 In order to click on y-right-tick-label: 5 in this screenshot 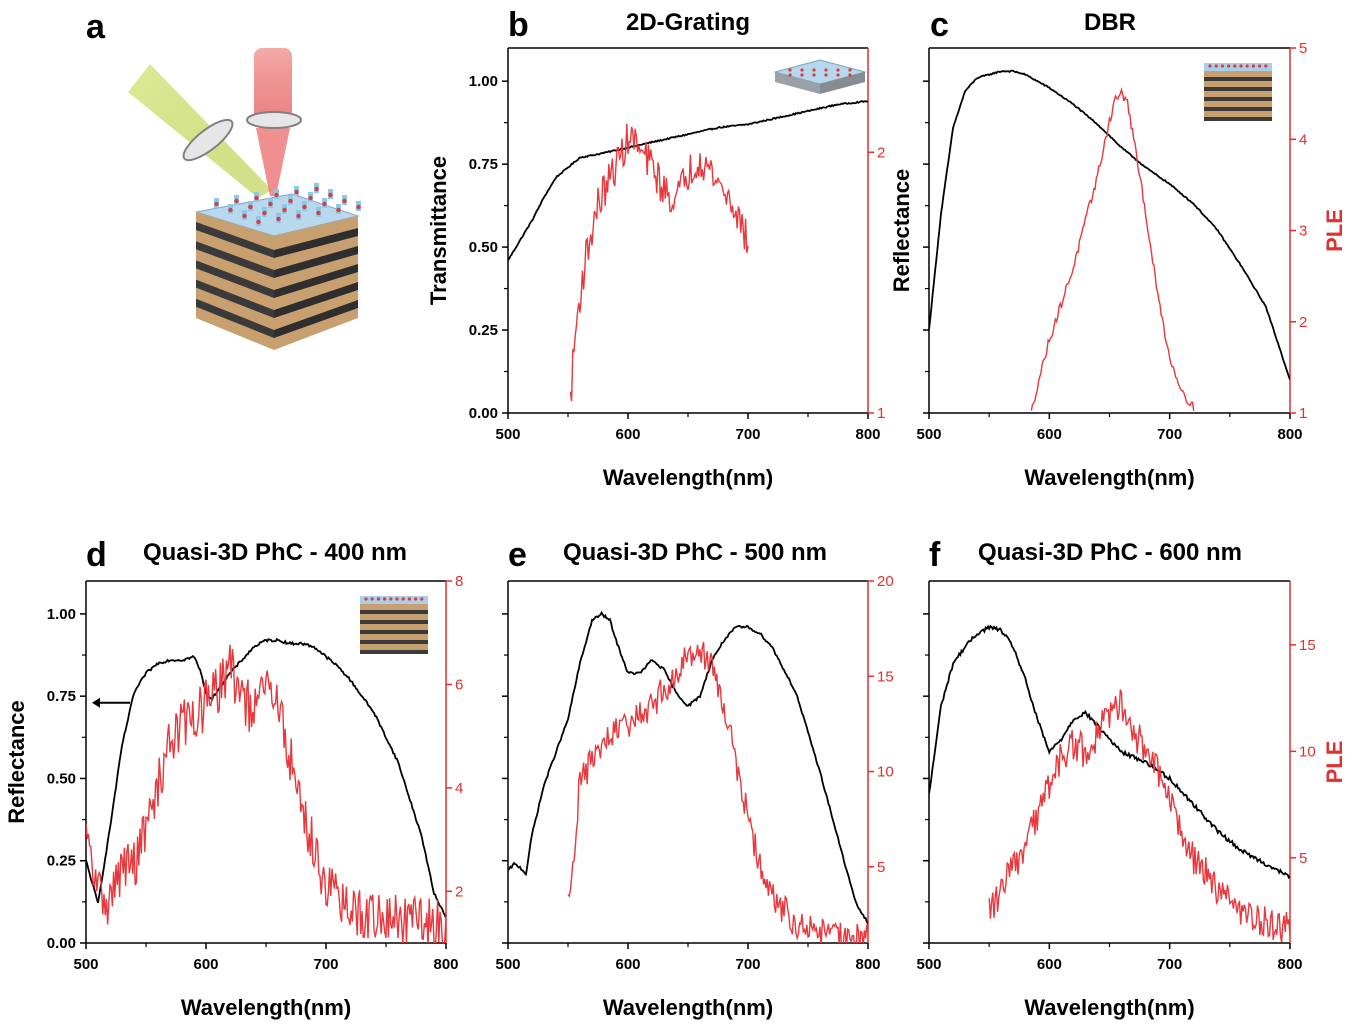, I will do `click(881, 867)`.